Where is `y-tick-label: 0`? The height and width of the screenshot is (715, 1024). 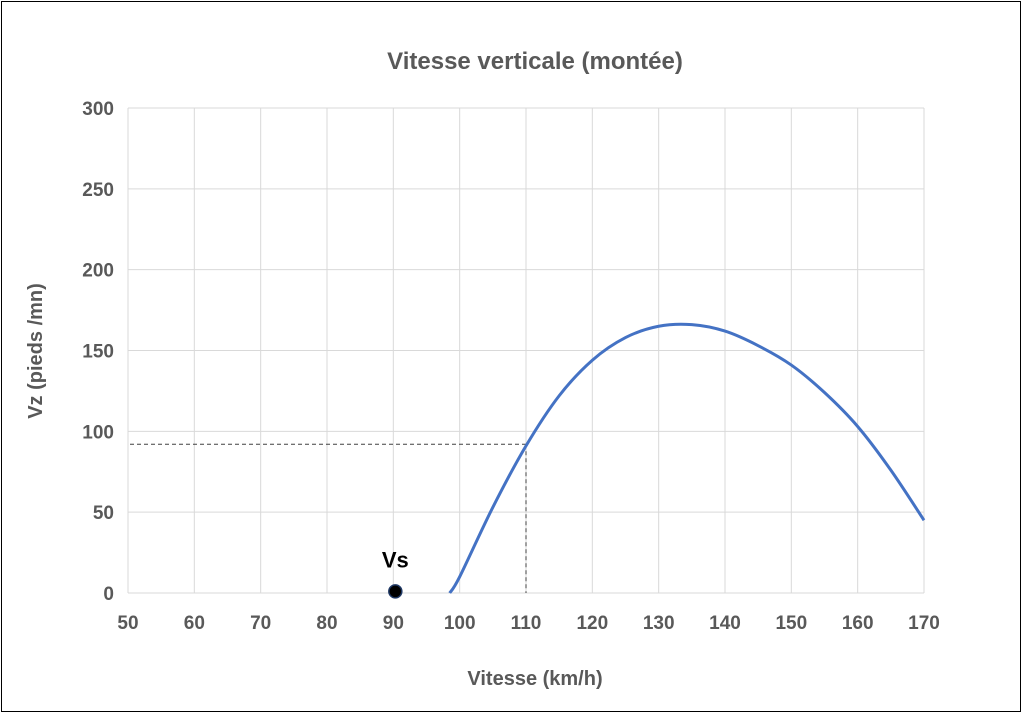
y-tick-label: 0 is located at coordinates (108, 594).